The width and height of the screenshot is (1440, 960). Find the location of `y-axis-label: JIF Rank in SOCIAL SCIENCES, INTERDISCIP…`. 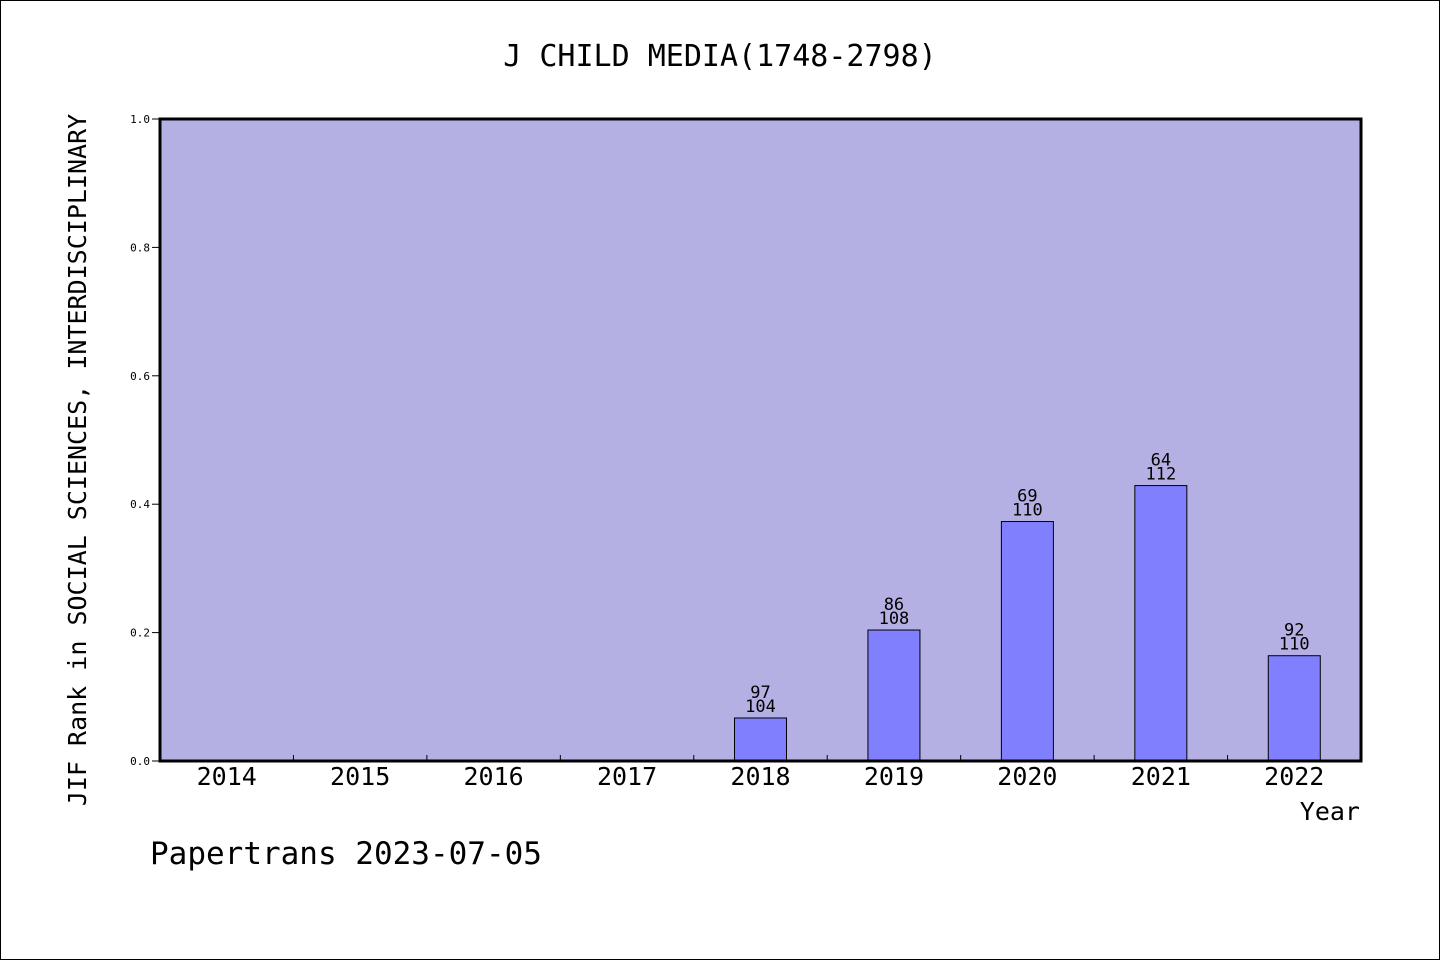

y-axis-label: JIF Rank in SOCIAL SCIENCES, INTERDISCIP… is located at coordinates (77, 460).